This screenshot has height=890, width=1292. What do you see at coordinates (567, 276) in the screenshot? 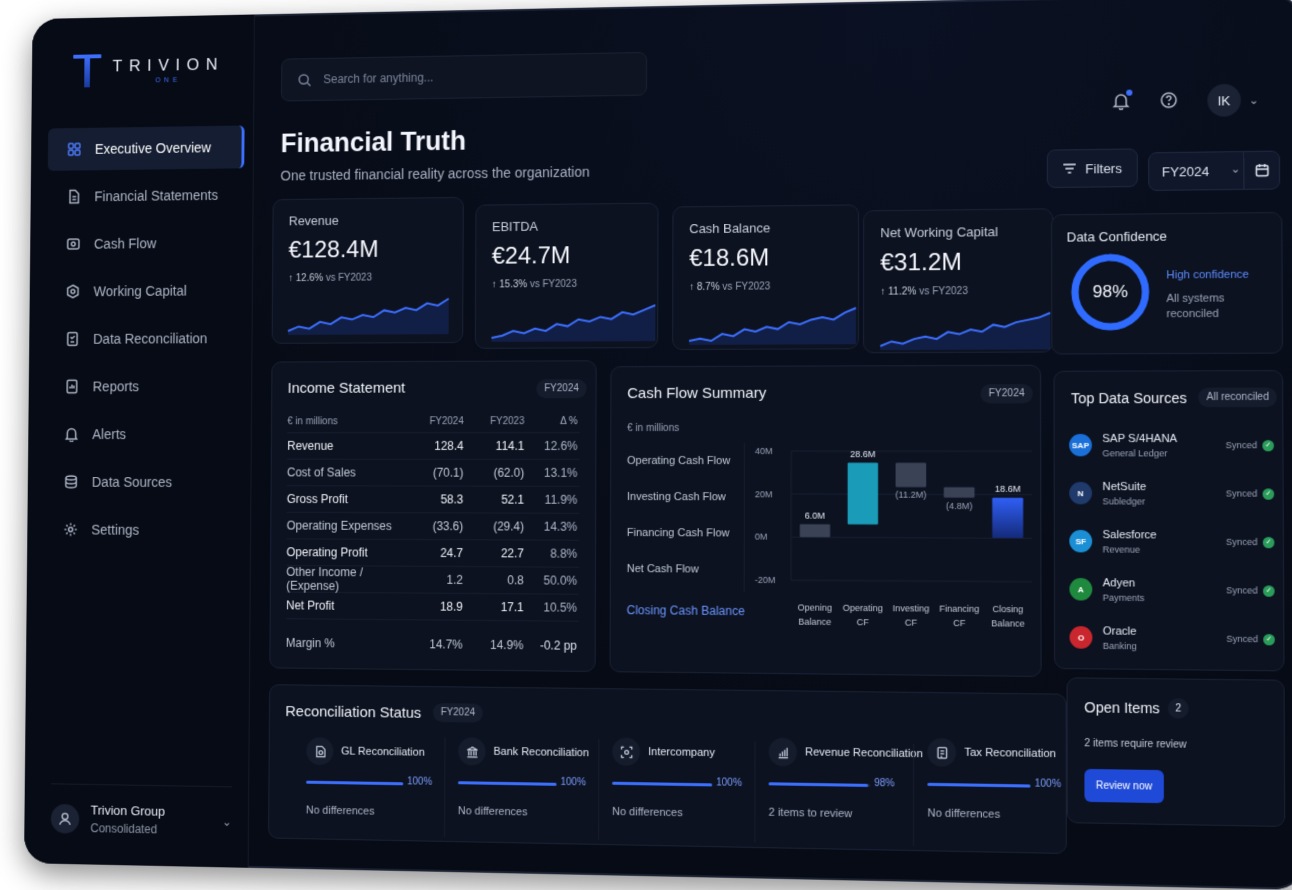
I see `kpi-card-ebitda: EBITDA€24.7M↑ 15.3% vs FY2023` at bounding box center [567, 276].